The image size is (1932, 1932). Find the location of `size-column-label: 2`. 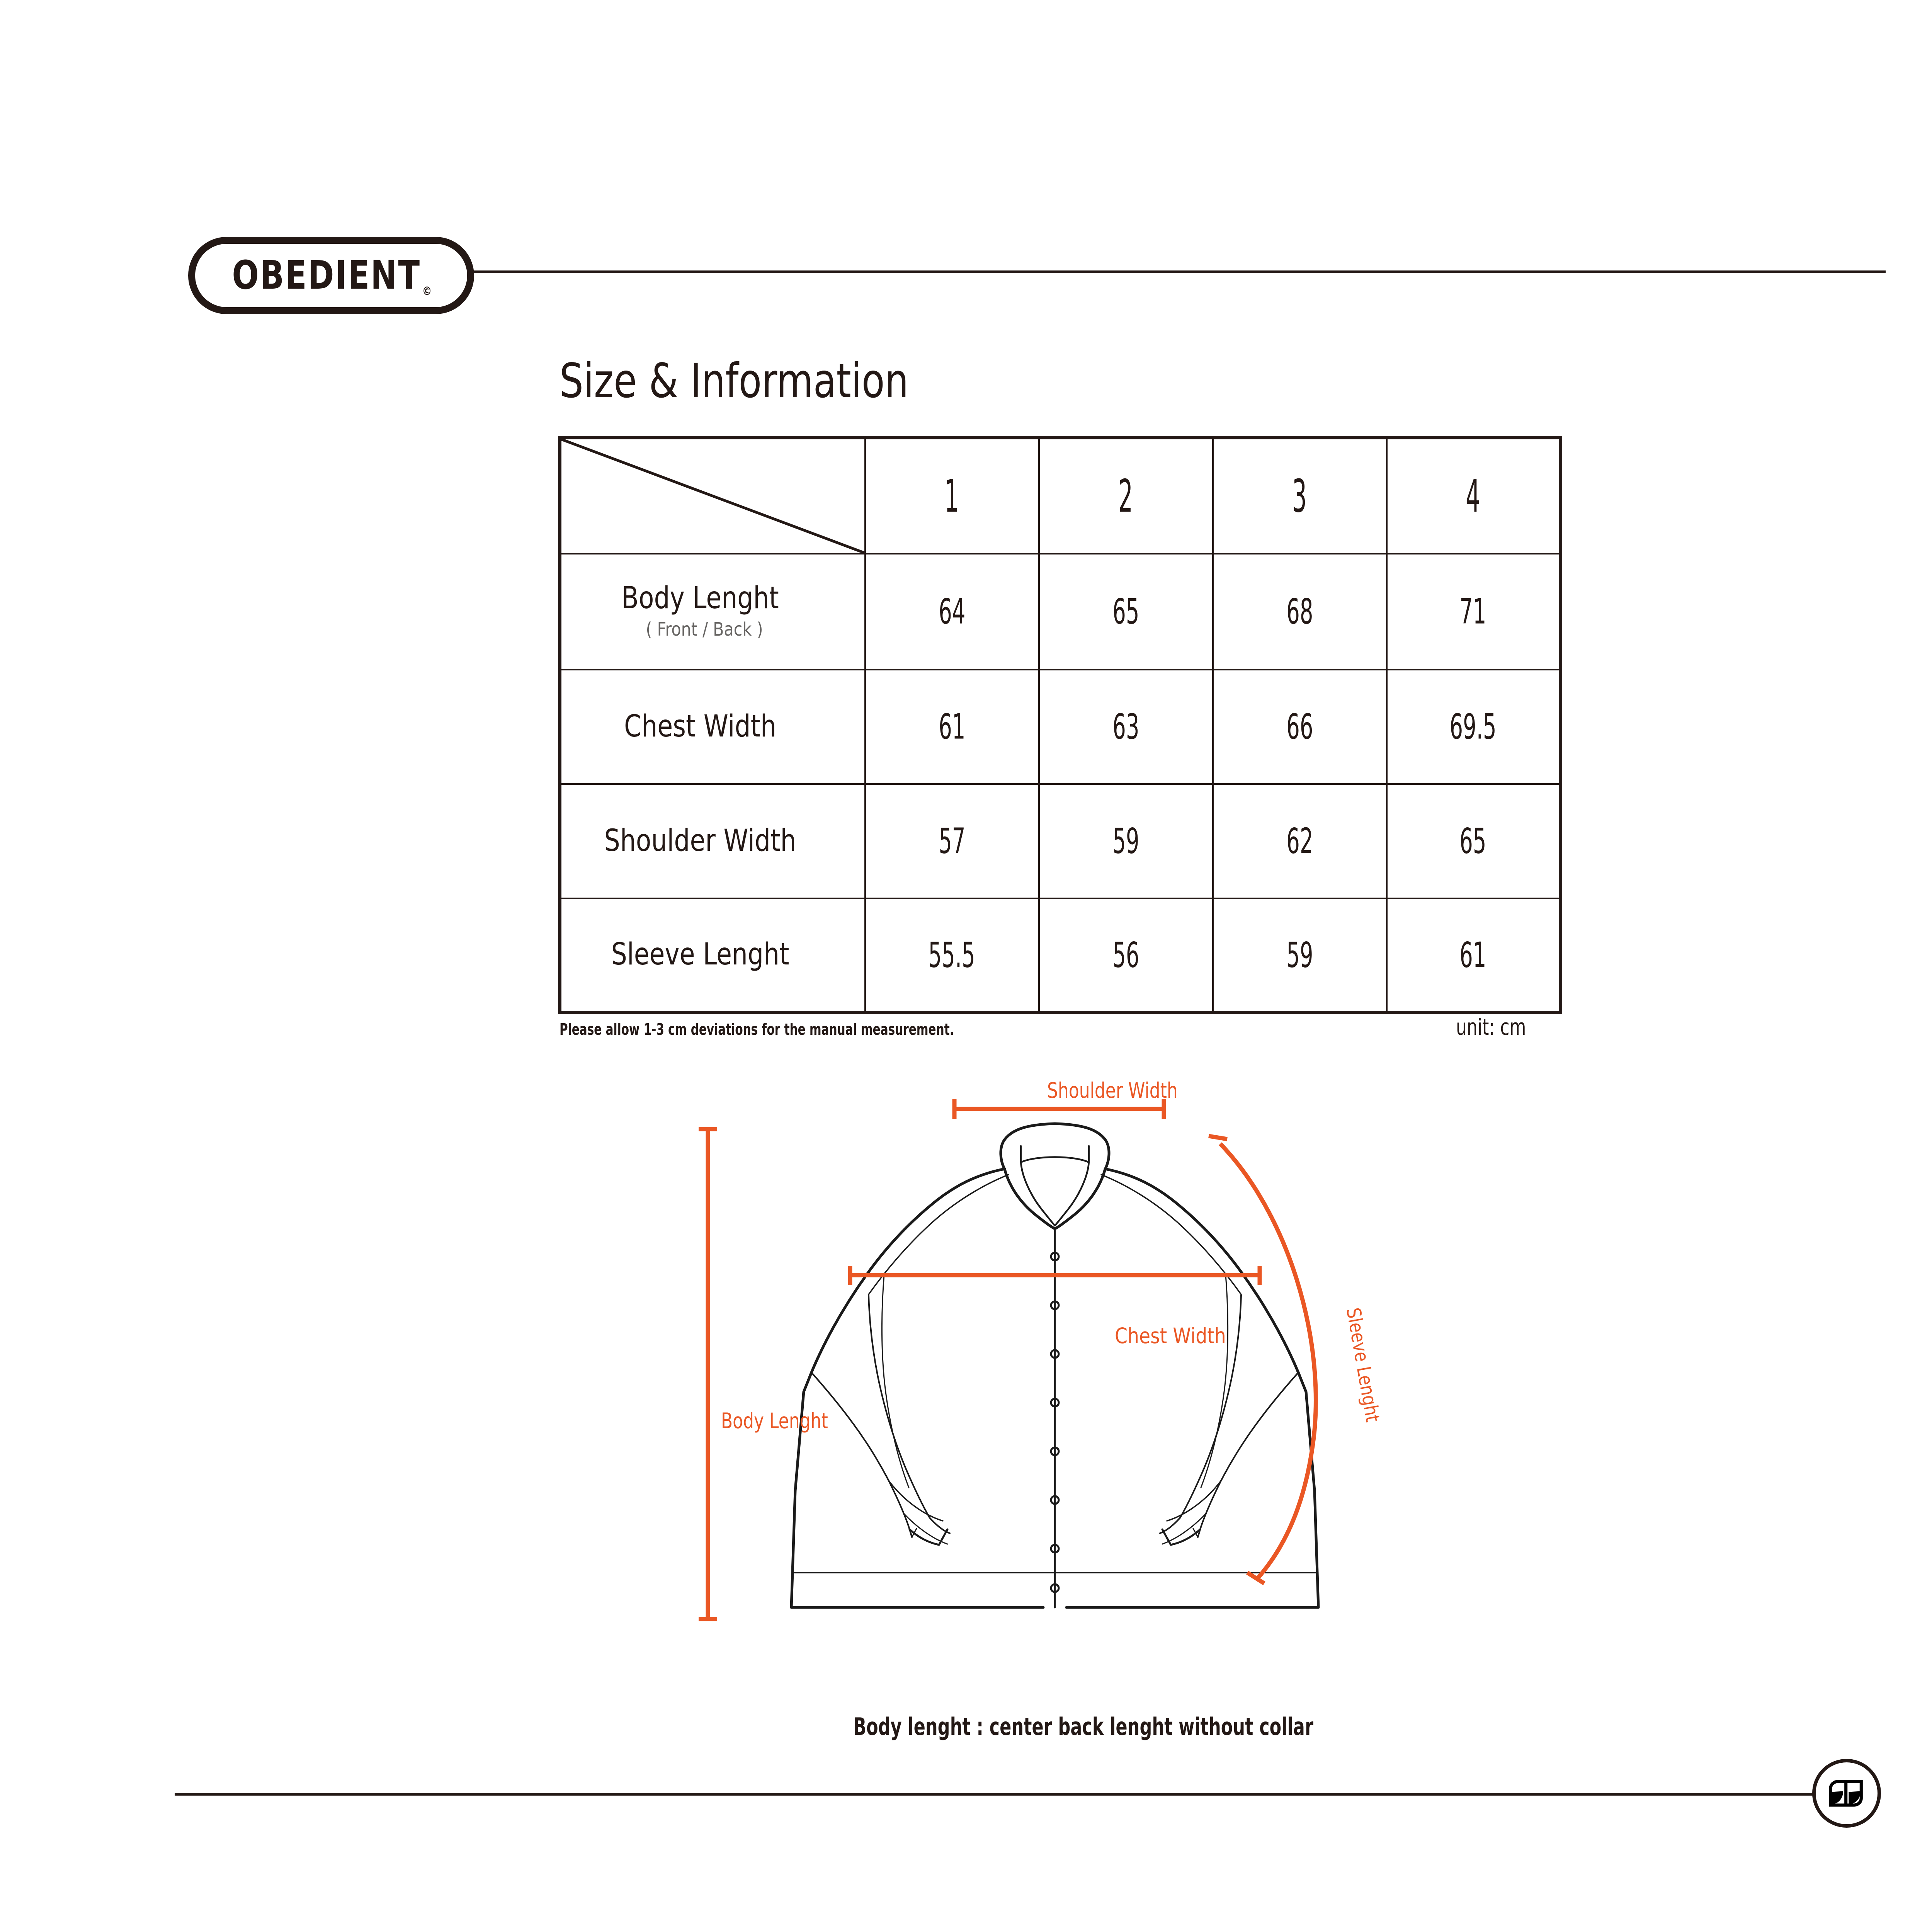

size-column-label: 2 is located at coordinates (1126, 496).